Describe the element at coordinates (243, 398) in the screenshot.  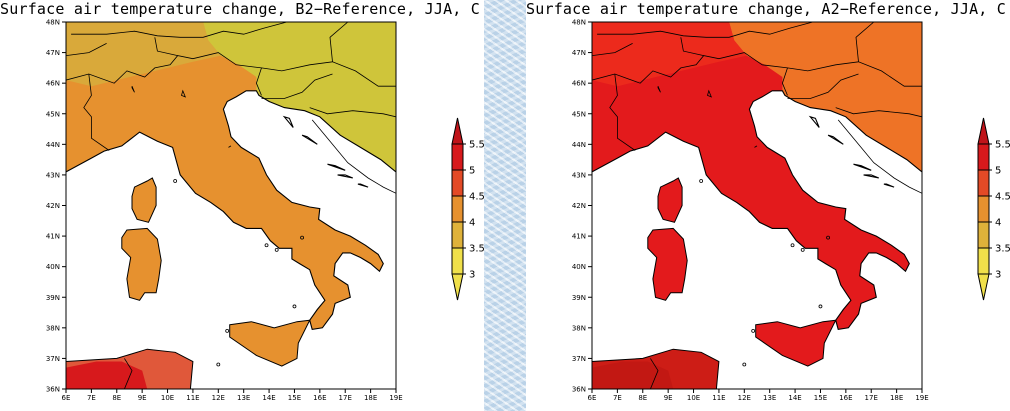
I see `lon-tick-label: 13E` at that location.